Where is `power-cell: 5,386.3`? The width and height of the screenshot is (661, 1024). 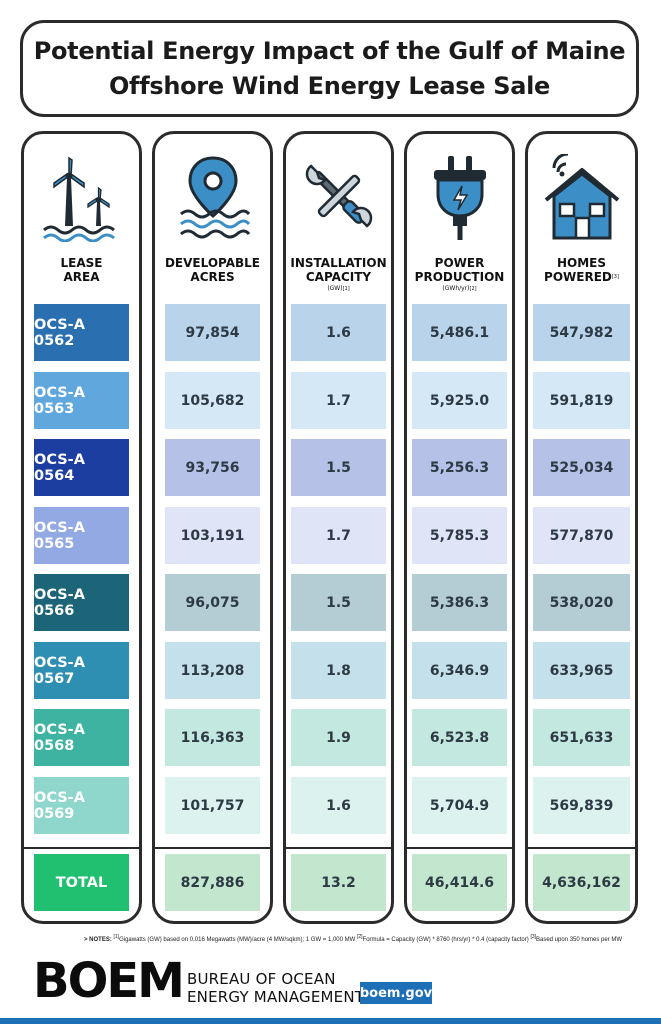
power-cell: 5,386.3 is located at coordinates (459, 602).